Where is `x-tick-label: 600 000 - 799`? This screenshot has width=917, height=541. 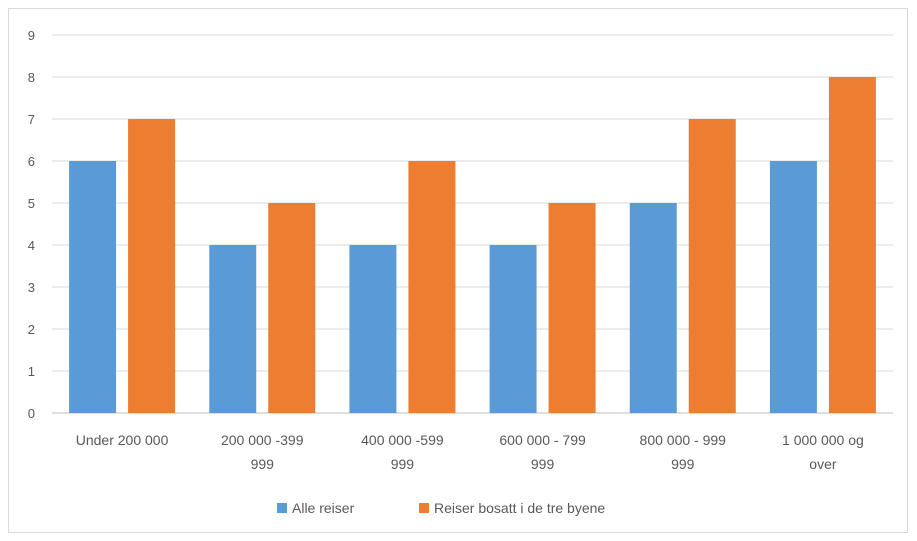 x-tick-label: 600 000 - 799 is located at coordinates (542, 440).